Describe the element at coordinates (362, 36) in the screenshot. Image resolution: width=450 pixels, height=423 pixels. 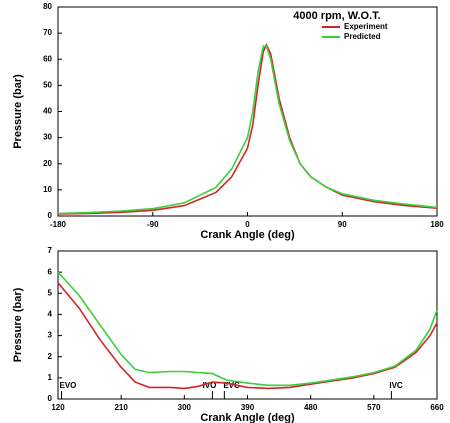
I see `legend-label: Predicted` at that location.